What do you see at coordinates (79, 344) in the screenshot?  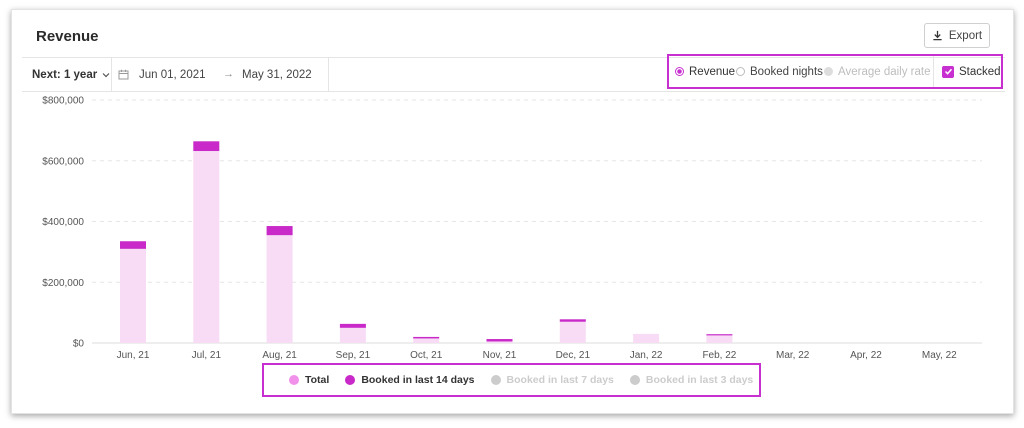 I see `y-tick-label: $0` at bounding box center [79, 344].